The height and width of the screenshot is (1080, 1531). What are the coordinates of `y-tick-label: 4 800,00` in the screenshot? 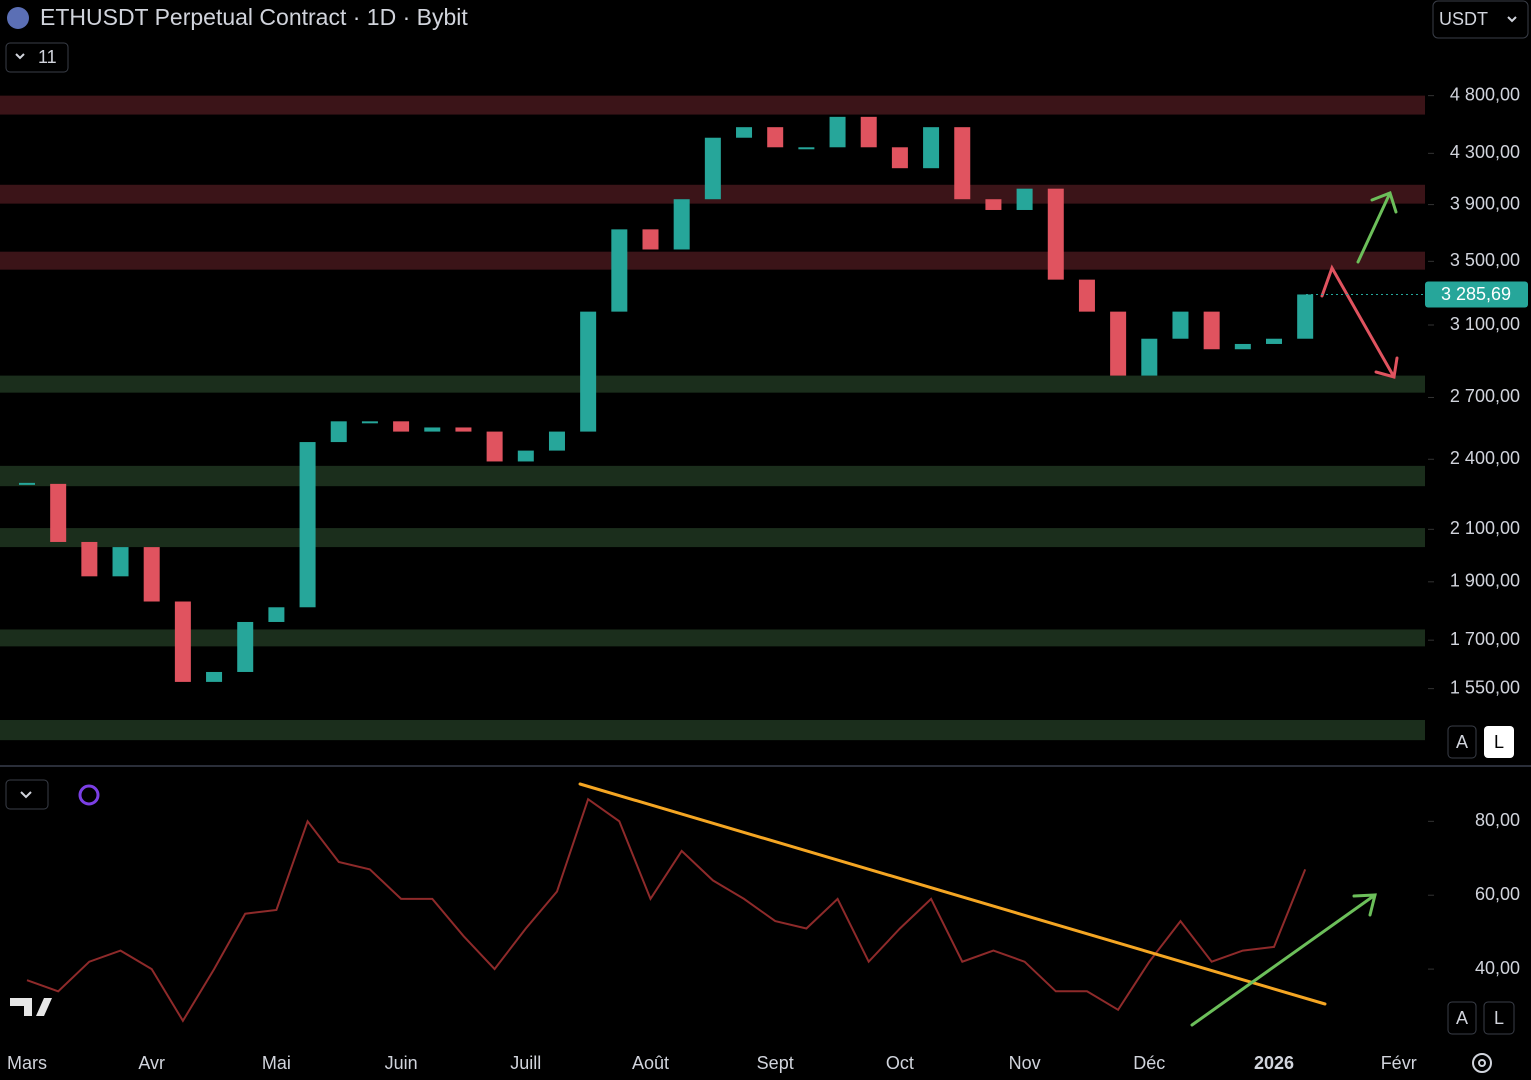 It's located at (1485, 94).